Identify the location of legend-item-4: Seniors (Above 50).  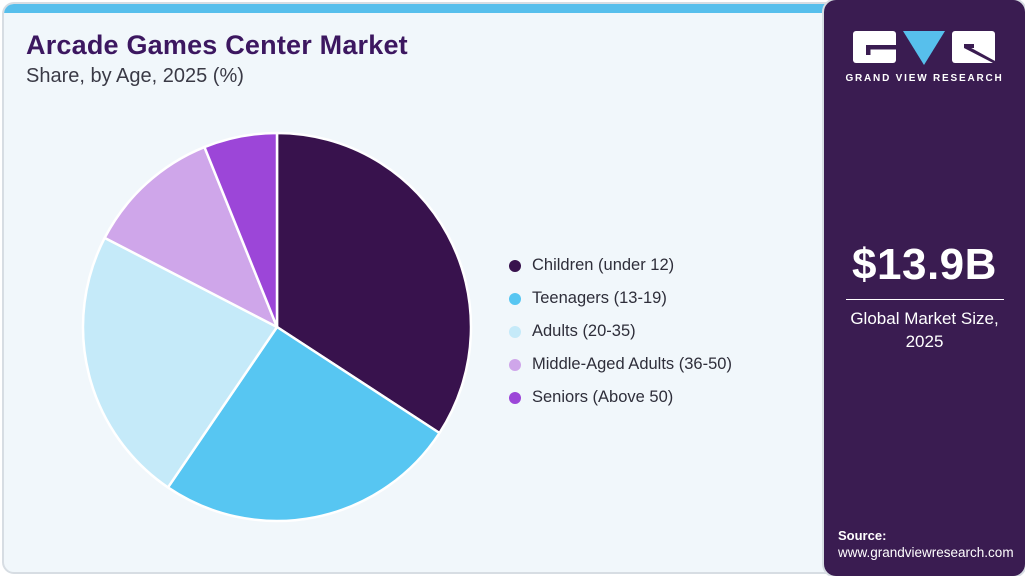
(620, 397).